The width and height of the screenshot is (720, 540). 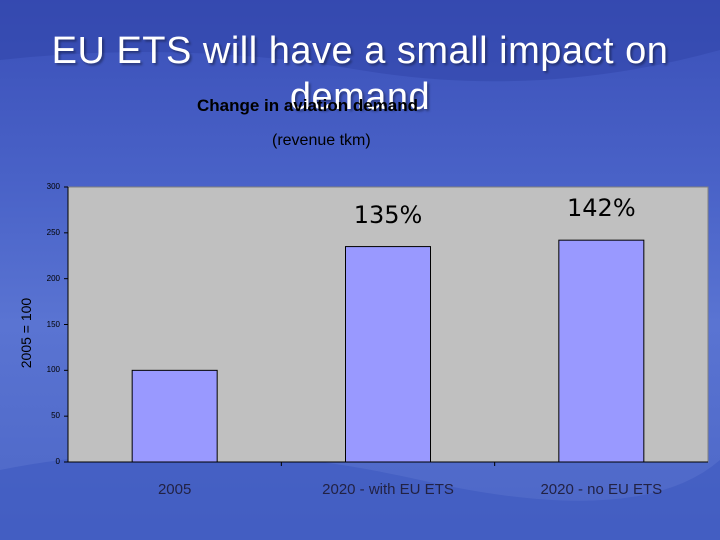 I want to click on y-tick-label: 50, so click(x=55, y=416).